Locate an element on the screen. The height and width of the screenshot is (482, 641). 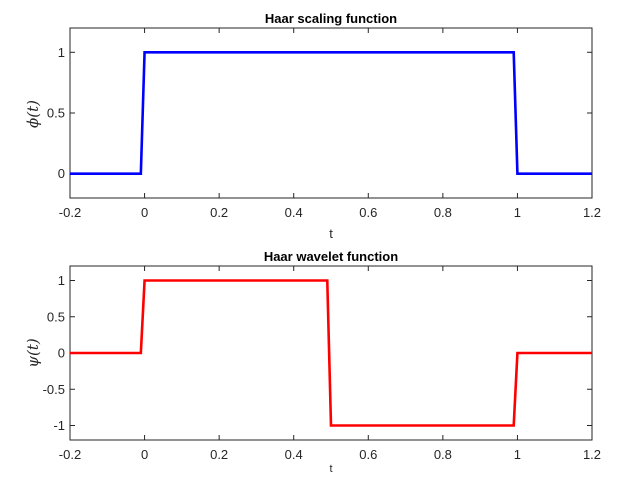
scaling-function-y-tick-label: 0 is located at coordinates (61, 173).